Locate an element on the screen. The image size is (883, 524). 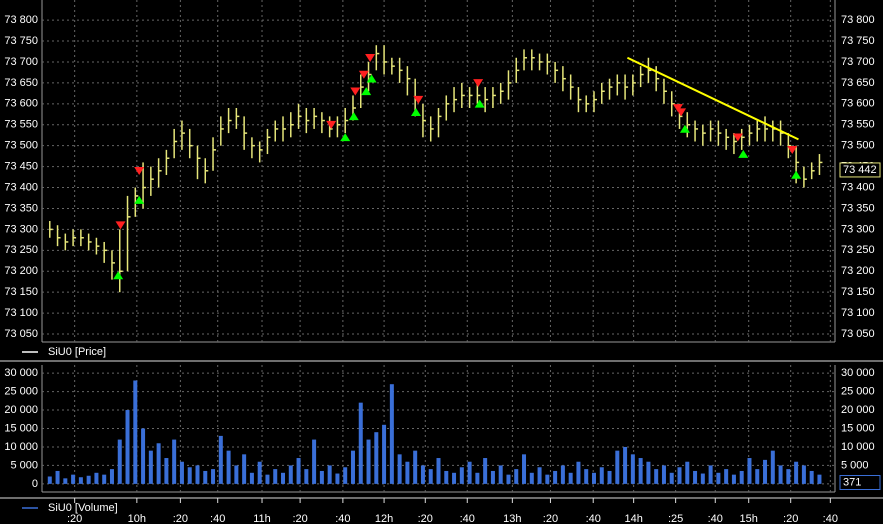
x-tick-label: 13h is located at coordinates (512, 518).